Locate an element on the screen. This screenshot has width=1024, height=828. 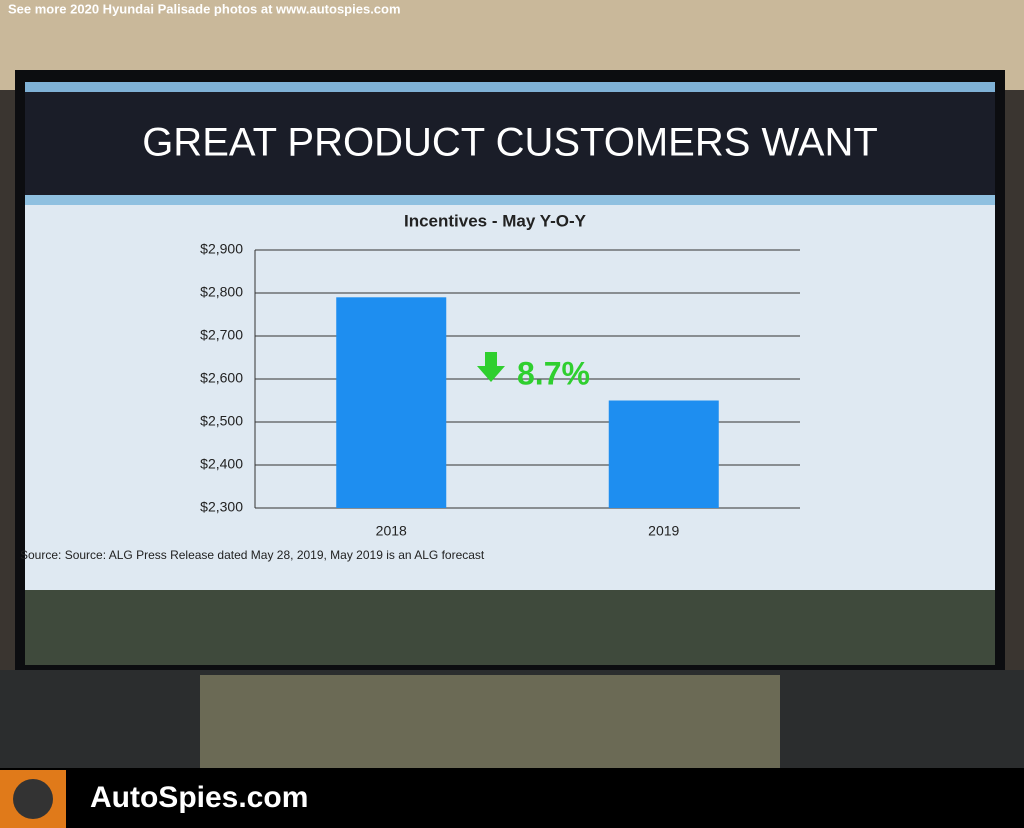
x-tick-label: 2019 is located at coordinates (663, 531).